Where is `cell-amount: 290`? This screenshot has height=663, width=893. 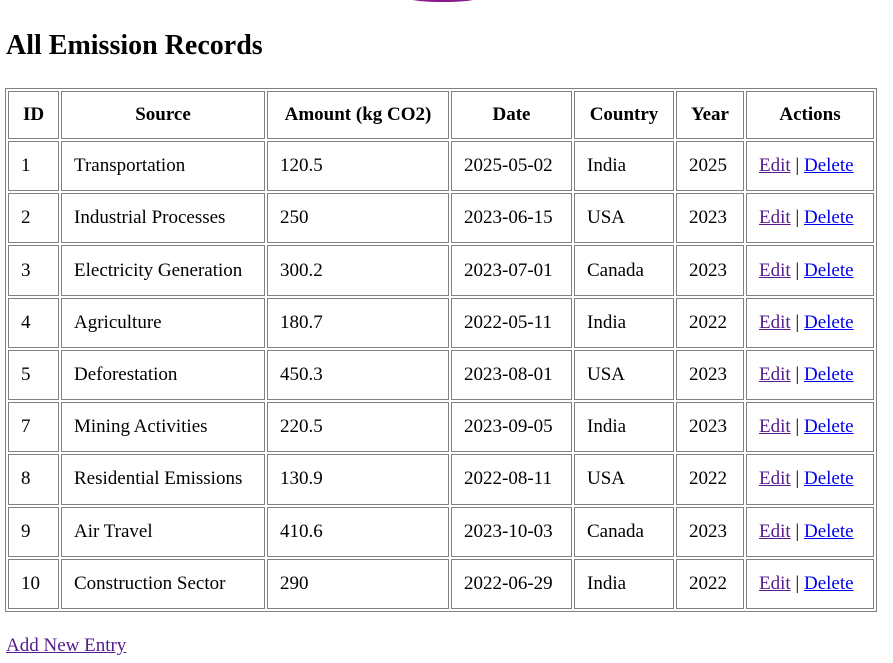
cell-amount: 290 is located at coordinates (358, 583).